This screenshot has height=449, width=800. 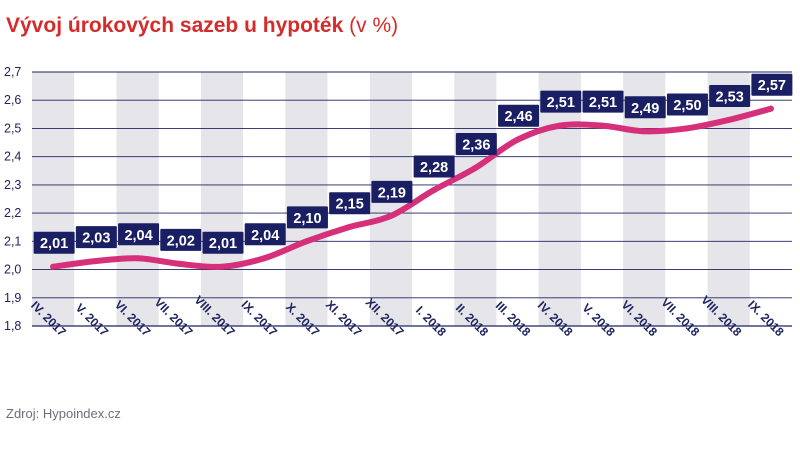 I want to click on chart-title: Vývoj úrokových sazeb u hypoték (v %), so click(x=202, y=26).